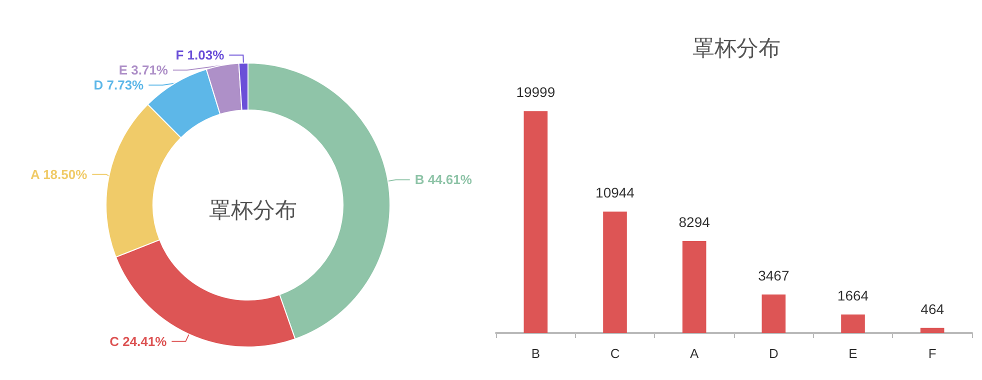  Describe the element at coordinates (200, 55) in the screenshot. I see `slice-label: F 1.03%` at that location.